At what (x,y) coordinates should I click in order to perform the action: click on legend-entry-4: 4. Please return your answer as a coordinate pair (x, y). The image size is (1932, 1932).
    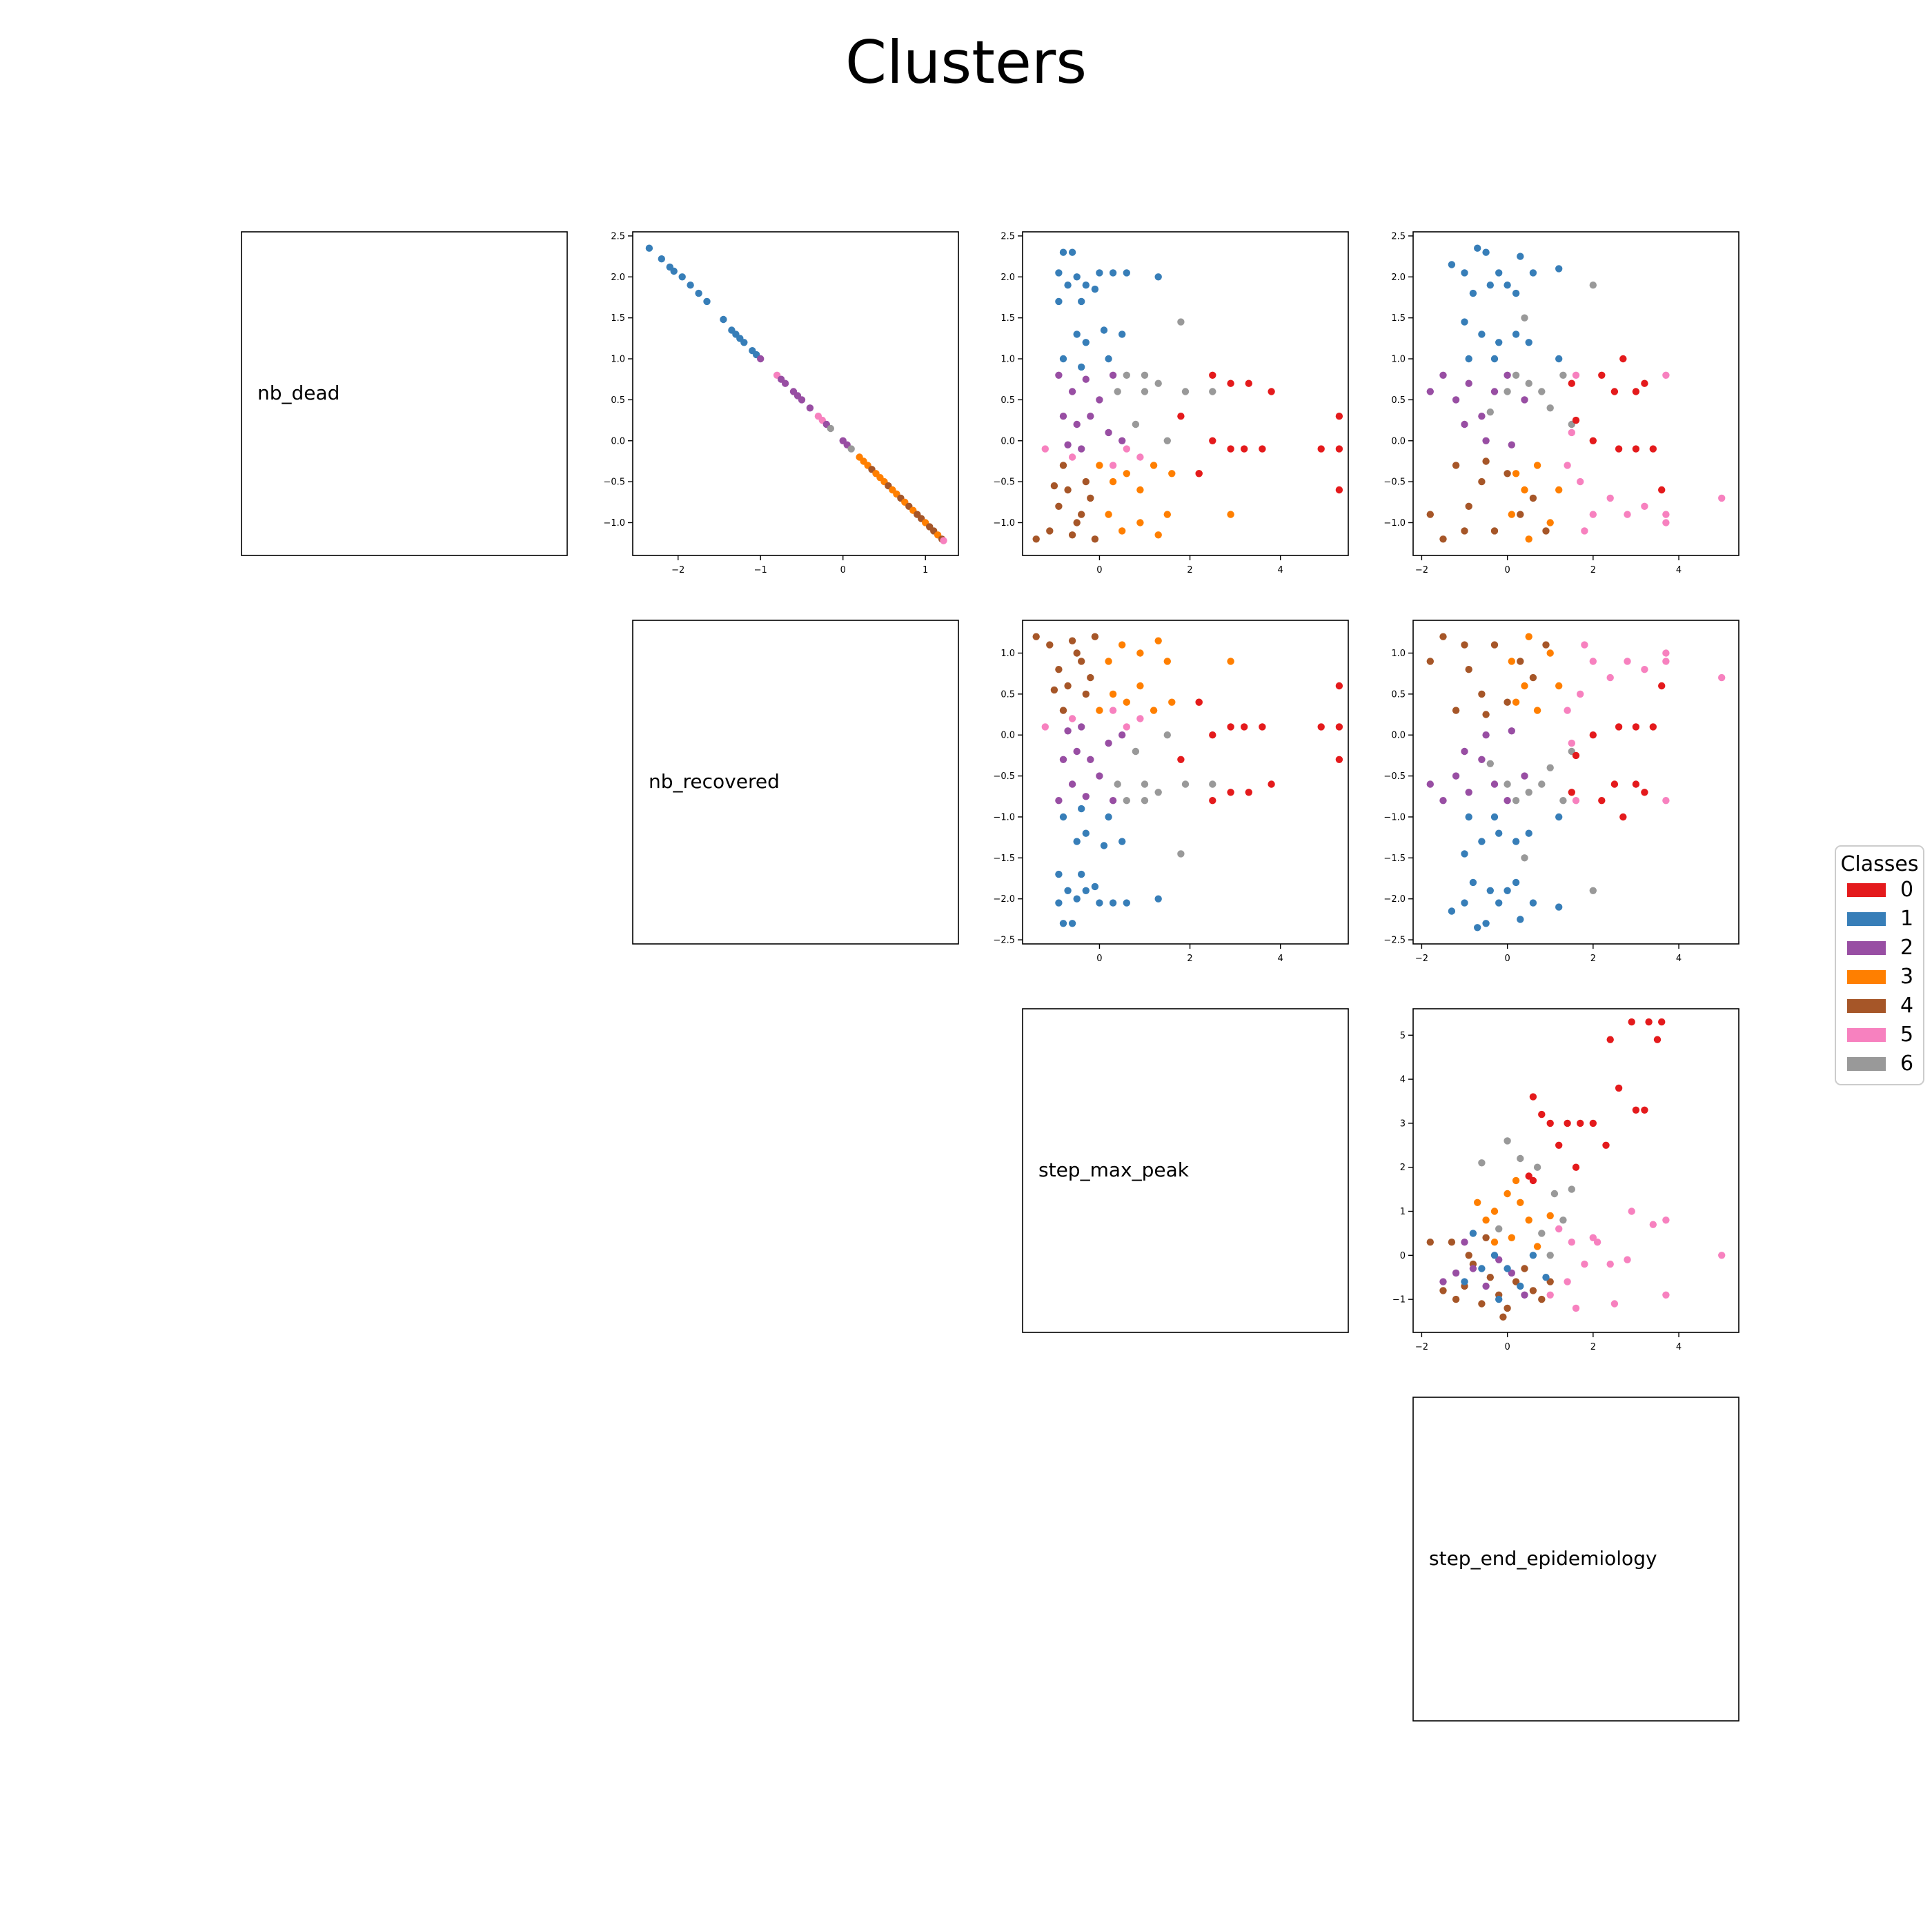
    Looking at the image, I should click on (1880, 1006).